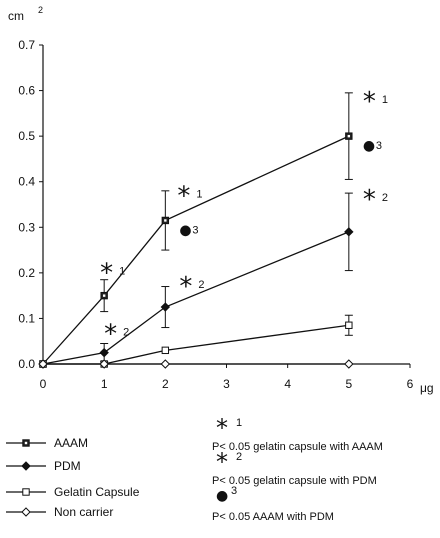  What do you see at coordinates (97, 492) in the screenshot?
I see `legend-label: Gelatin Capsule` at bounding box center [97, 492].